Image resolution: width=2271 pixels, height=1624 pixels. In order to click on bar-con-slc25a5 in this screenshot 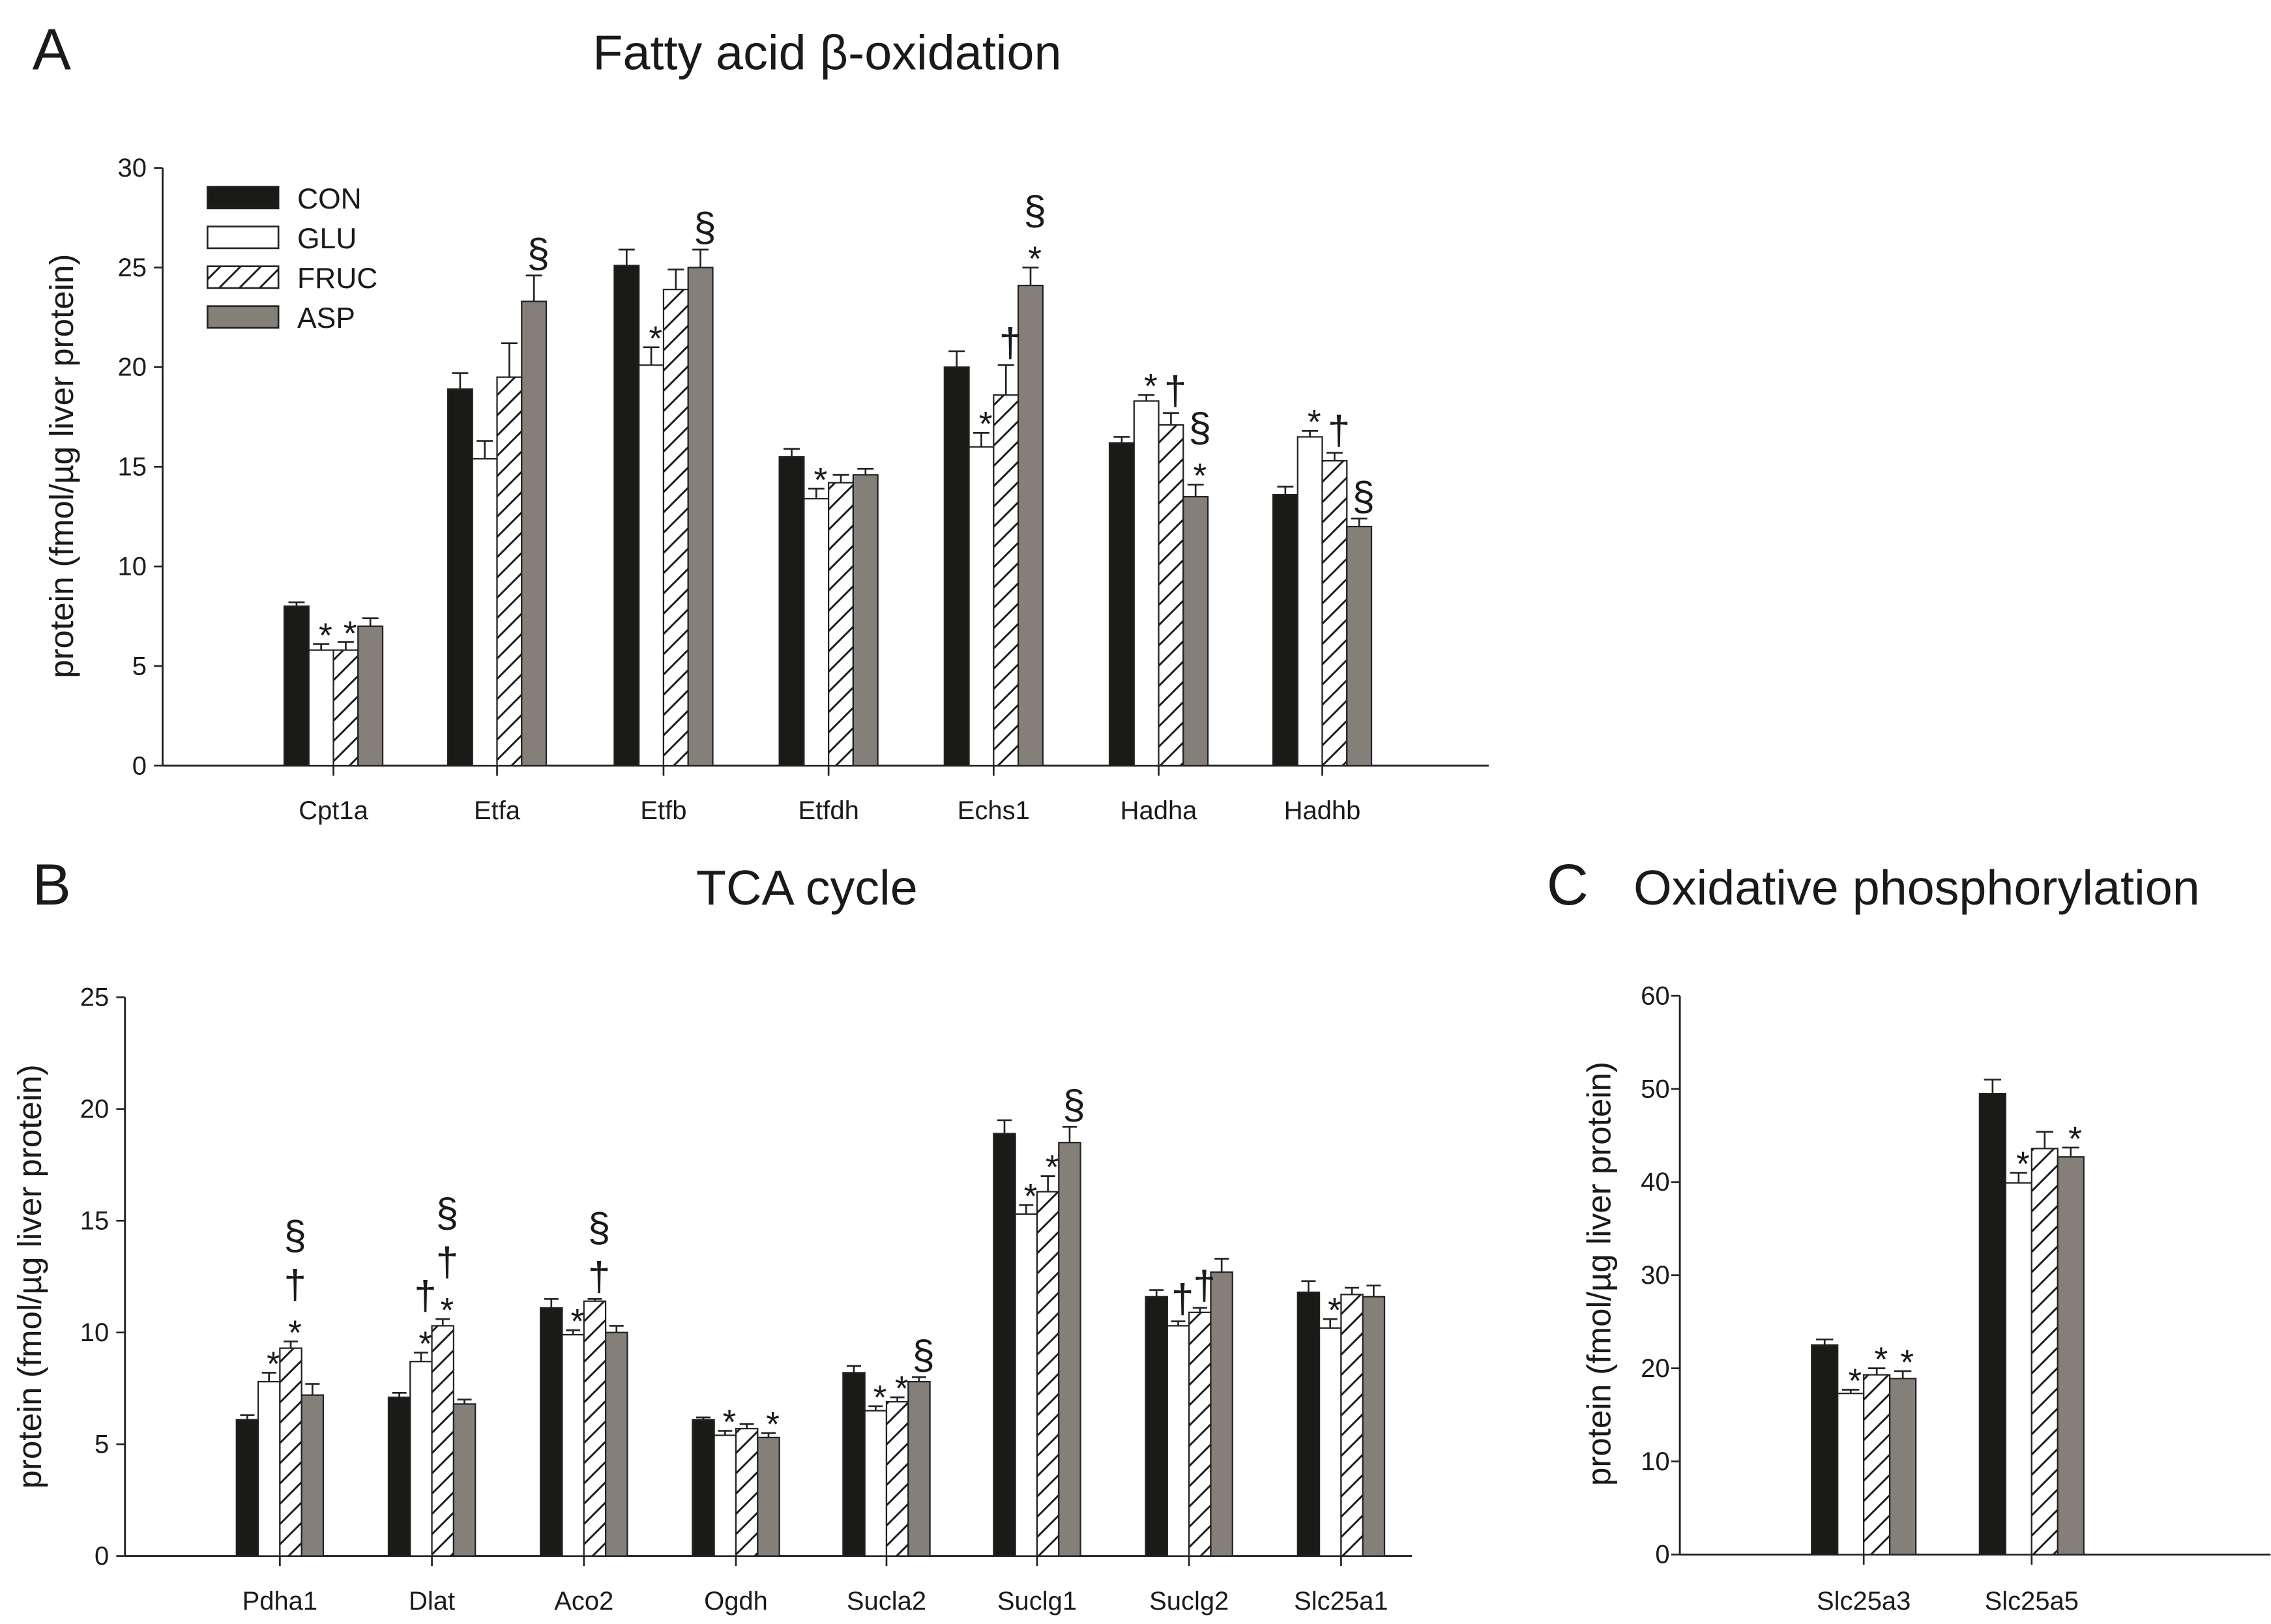, I will do `click(1992, 1324)`.